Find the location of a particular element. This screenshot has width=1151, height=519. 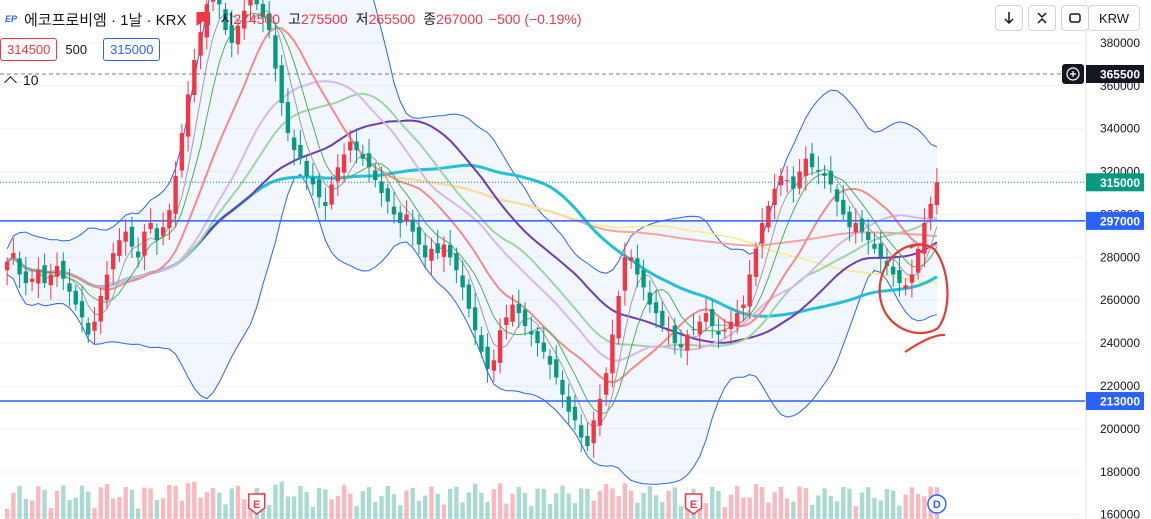

indicator-lower-value: 315000 is located at coordinates (132, 49).